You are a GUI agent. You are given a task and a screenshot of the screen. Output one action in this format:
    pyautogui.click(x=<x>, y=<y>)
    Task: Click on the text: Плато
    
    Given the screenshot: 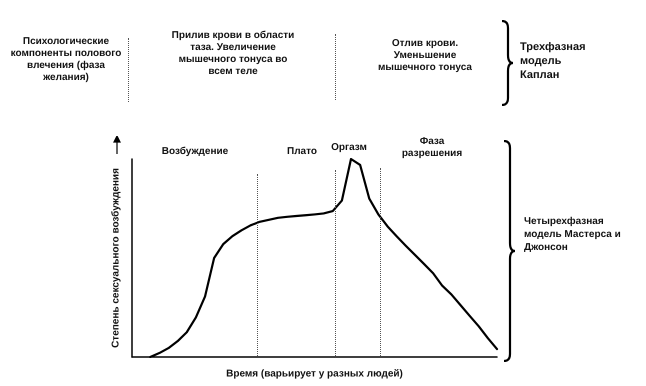 What is the action you would take?
    pyautogui.click(x=302, y=152)
    